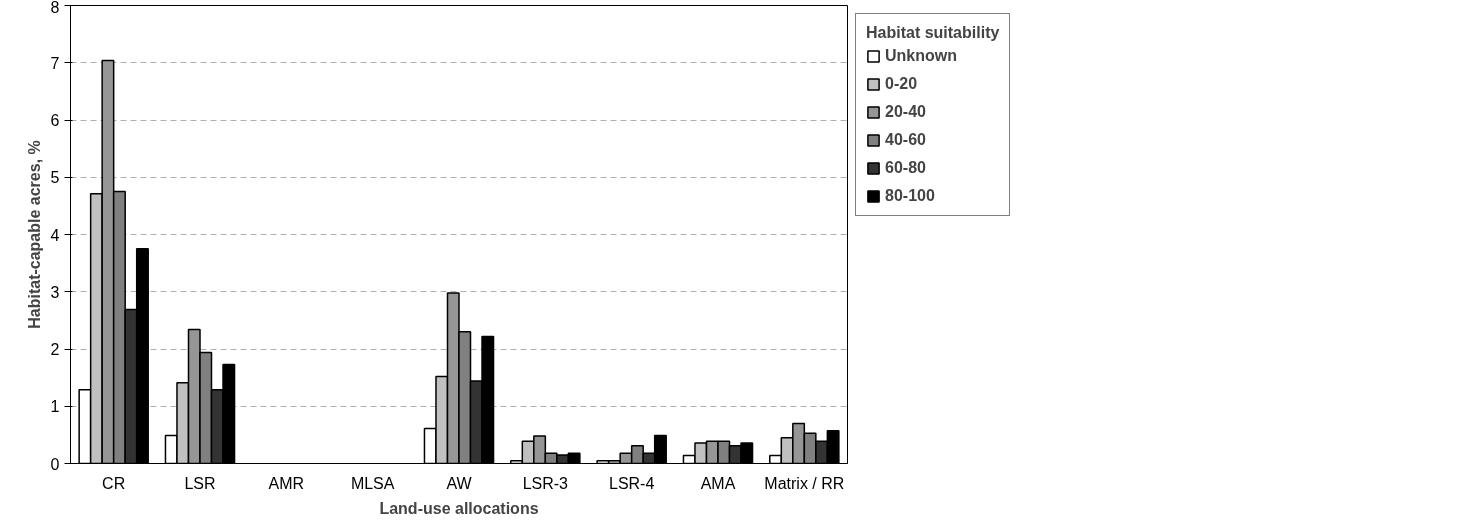  I want to click on legend-title: Habitat suitability, so click(933, 33).